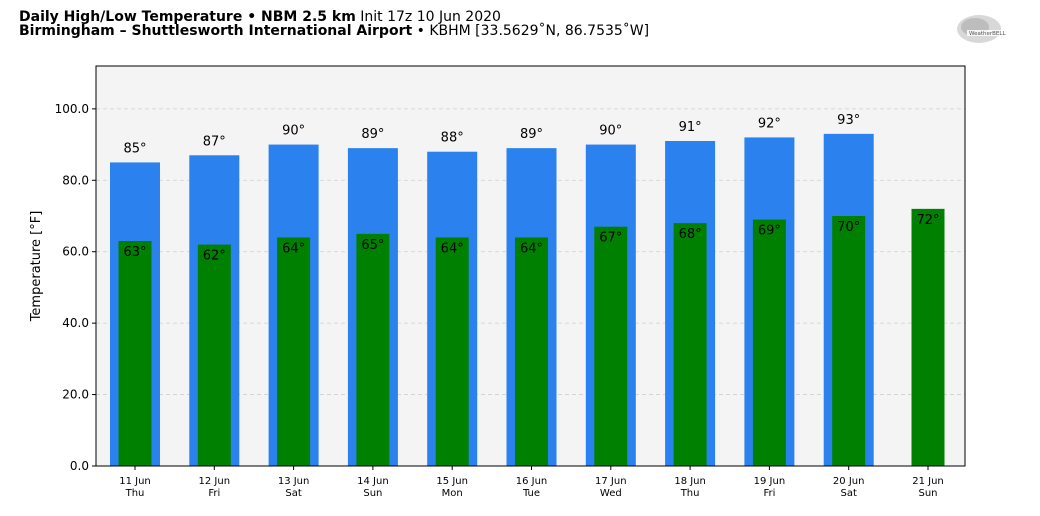  What do you see at coordinates (373, 481) in the screenshot?
I see `x-tick-date: 14 Jun` at bounding box center [373, 481].